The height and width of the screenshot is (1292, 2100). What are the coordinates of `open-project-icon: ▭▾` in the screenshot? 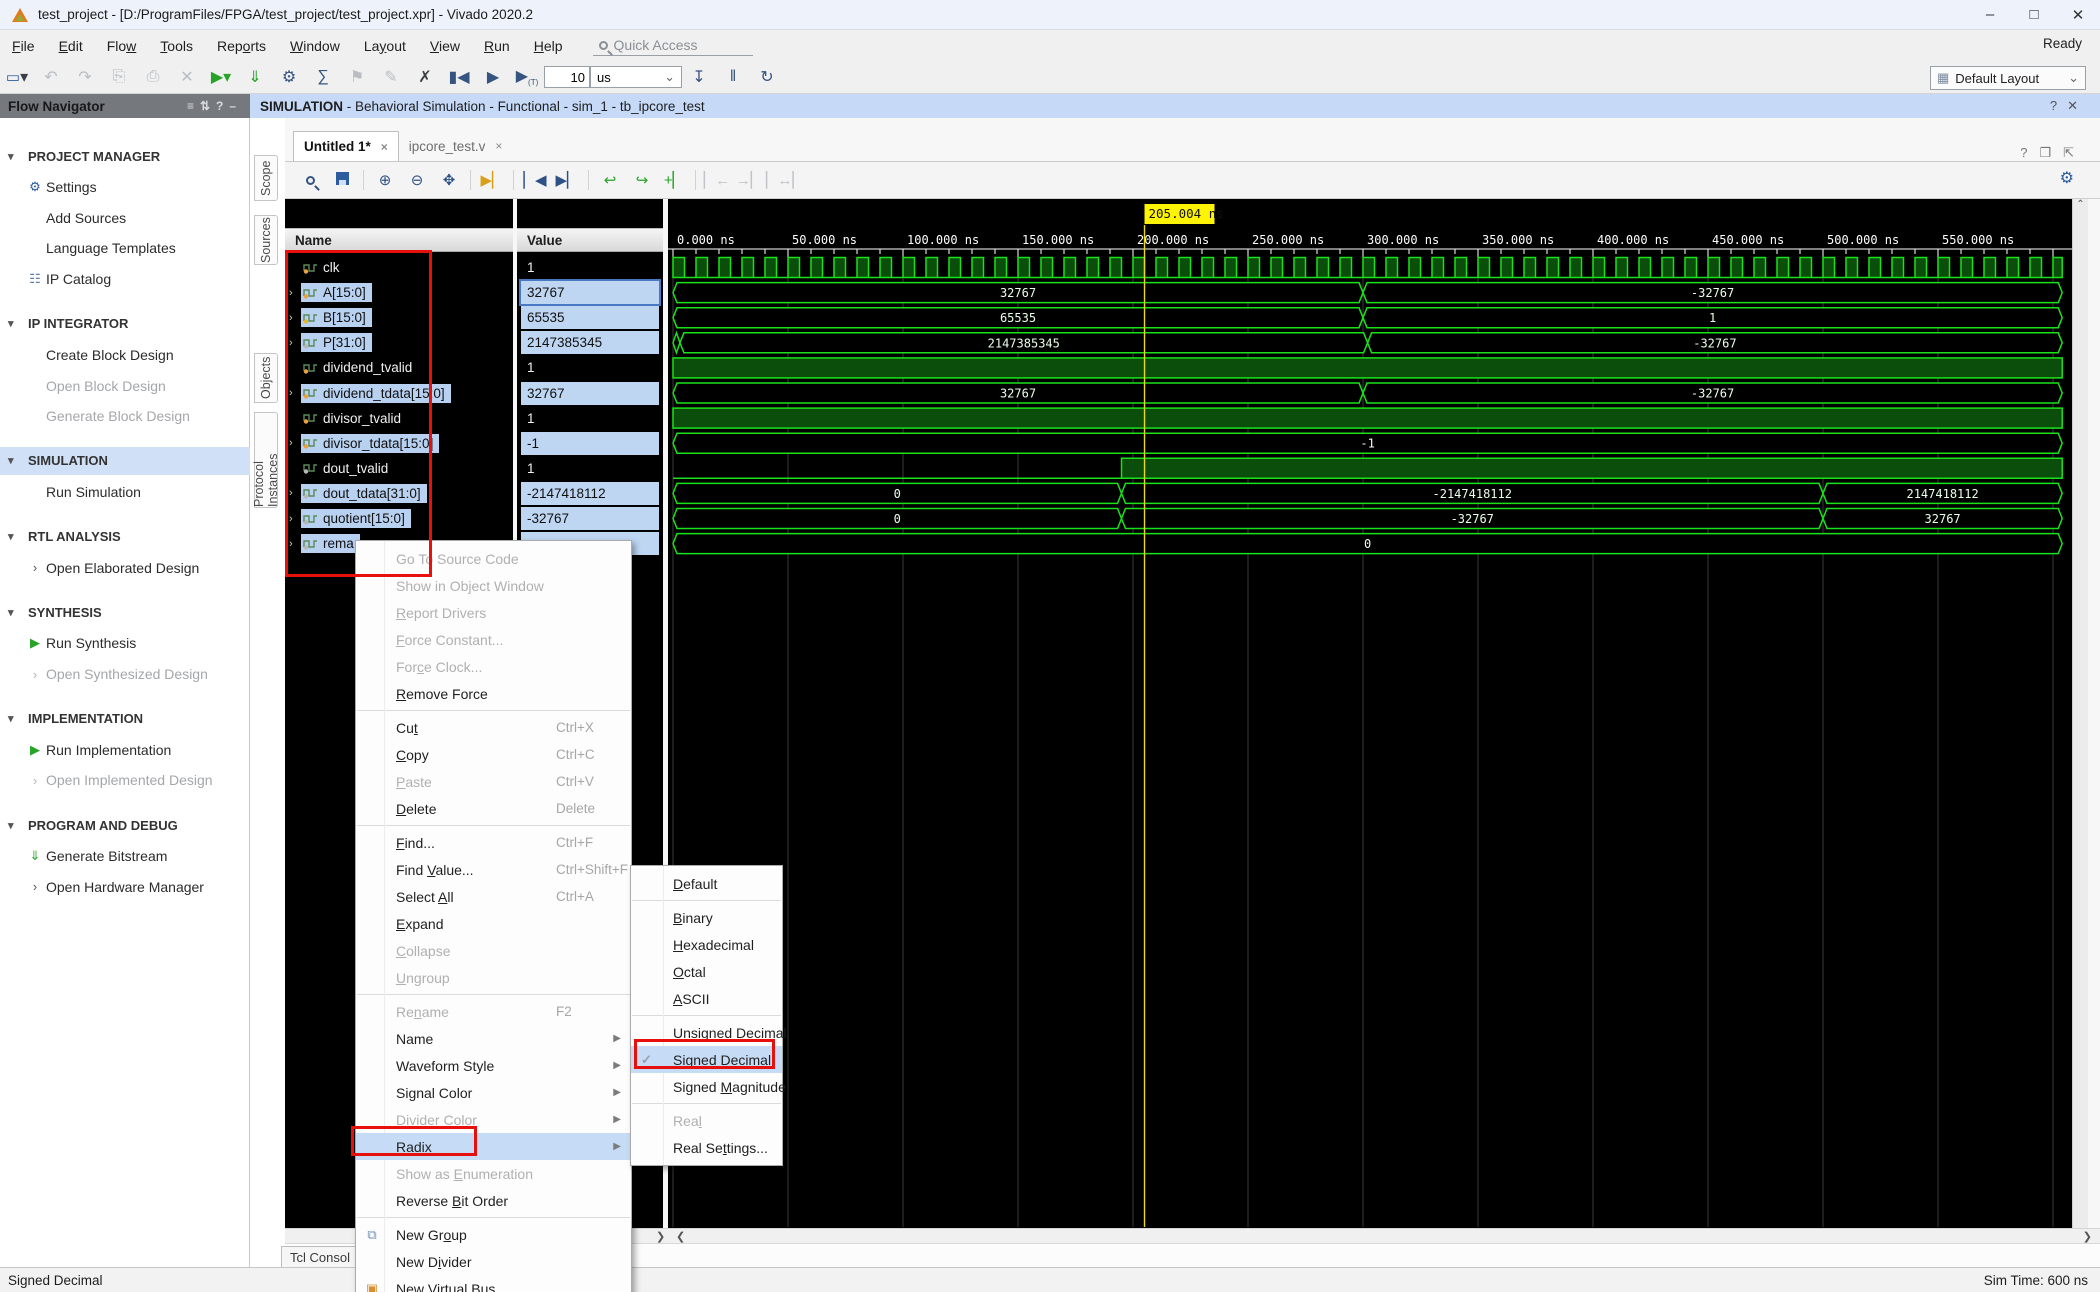 It's located at (17, 77).